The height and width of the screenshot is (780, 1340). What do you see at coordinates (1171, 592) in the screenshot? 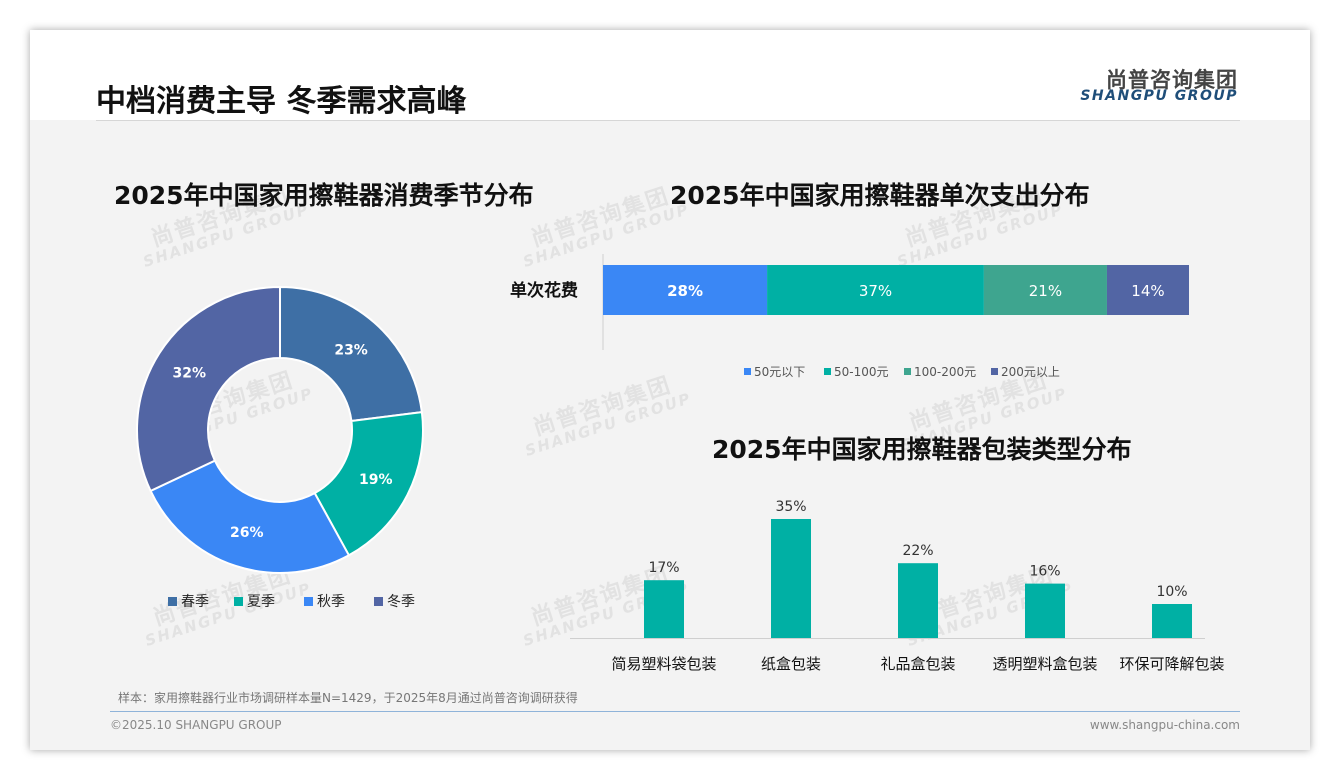
I see `column-data-label: 10%` at bounding box center [1171, 592].